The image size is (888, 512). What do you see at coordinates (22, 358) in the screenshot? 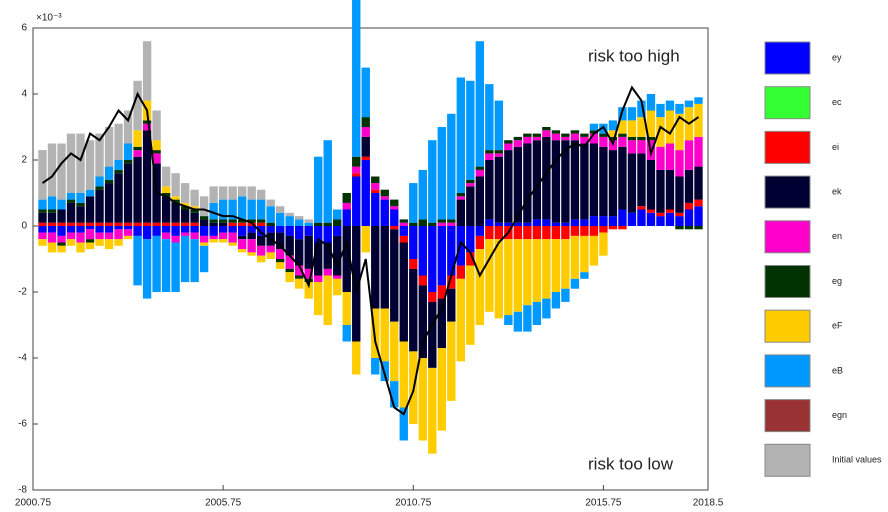
I see `y-tick-label: -4` at bounding box center [22, 358].